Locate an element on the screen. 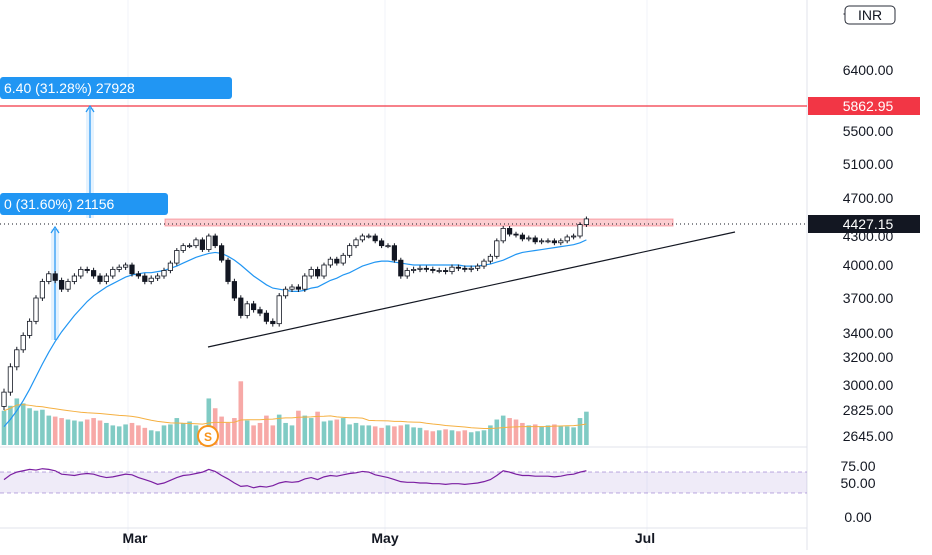 The width and height of the screenshot is (932, 555). measure-label-bottom: 0 (31.60%) 21156 is located at coordinates (84, 204).